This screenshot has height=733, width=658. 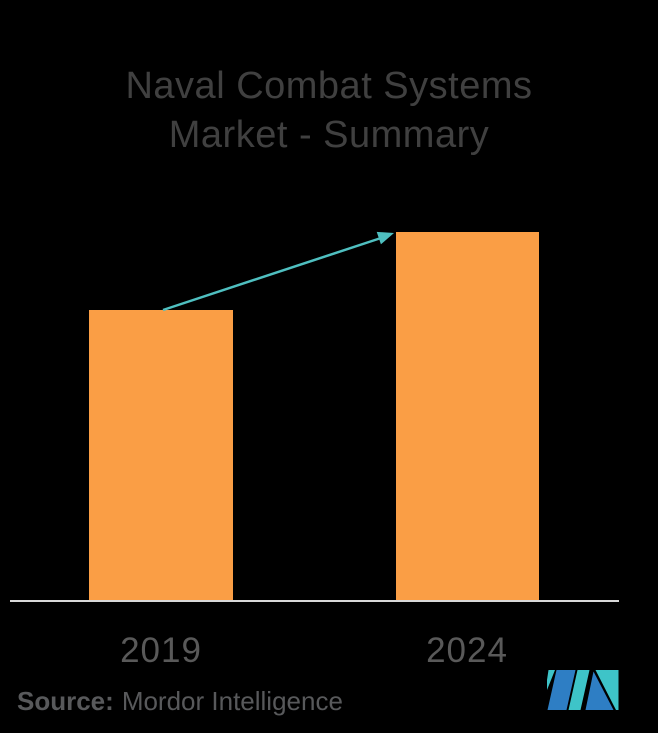 I want to click on chart-title-line1: Naval Combat Systems, so click(x=329, y=86).